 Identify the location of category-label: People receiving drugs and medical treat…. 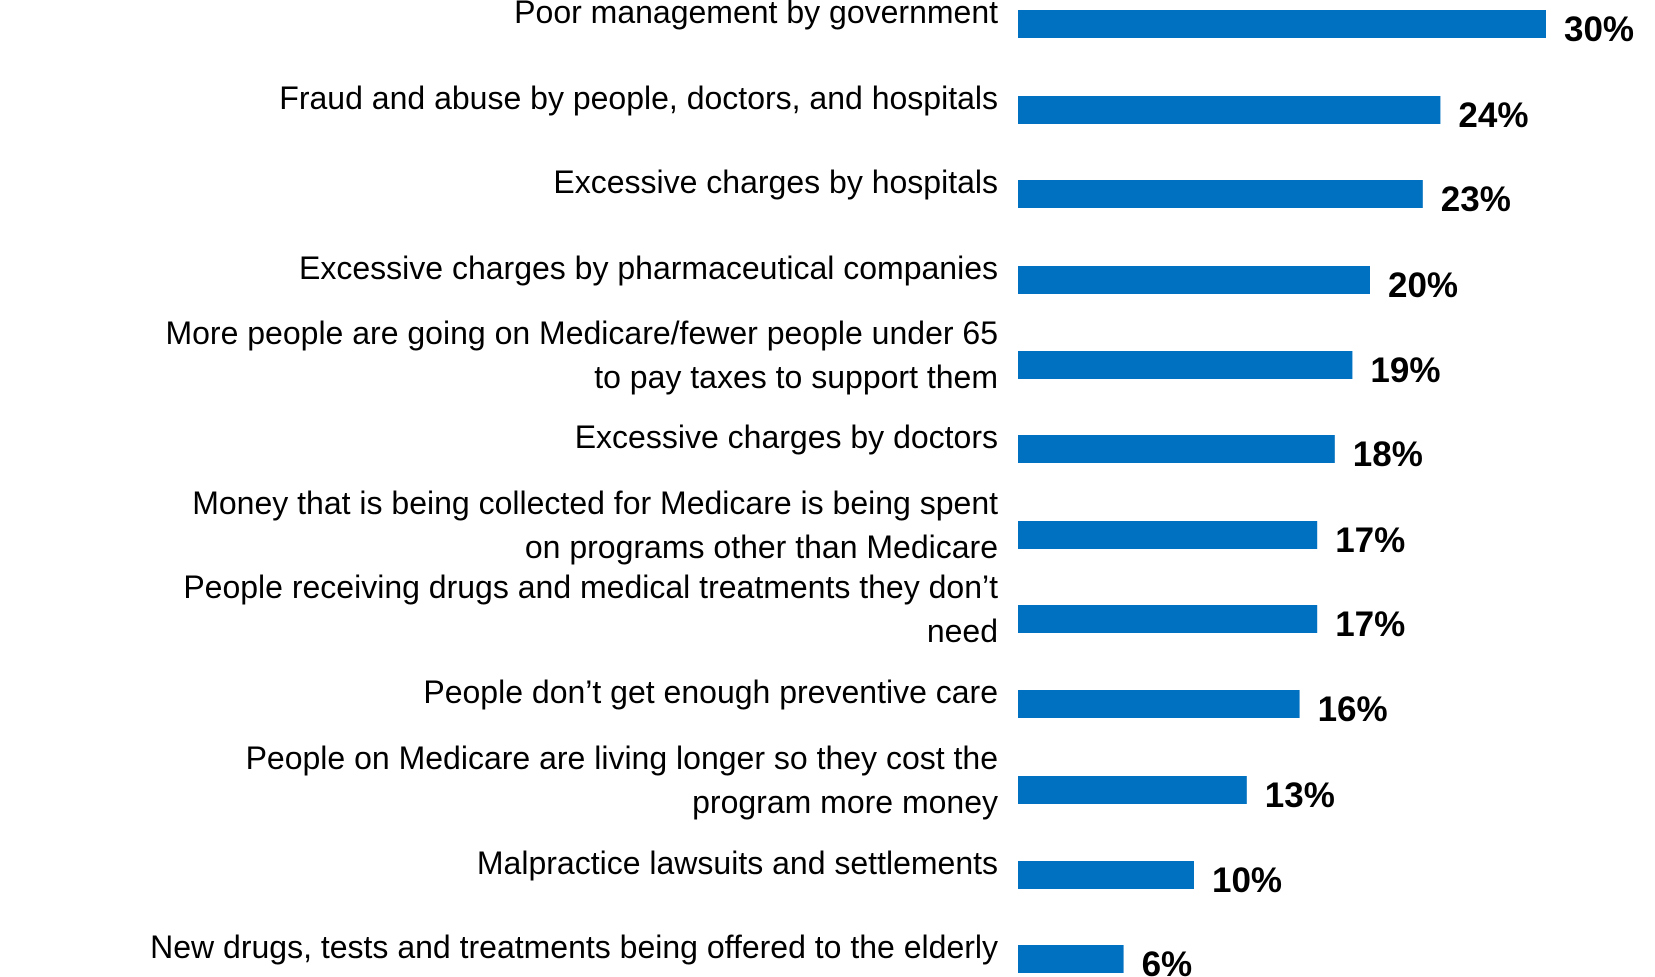
(590, 587).